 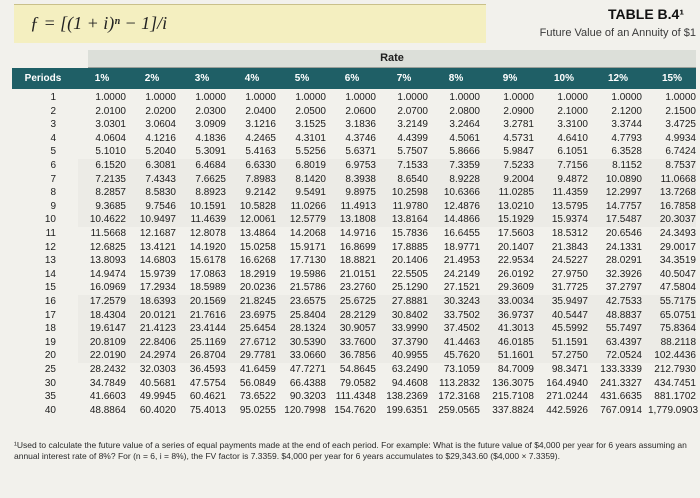 I want to click on value-cell: 199.6351, so click(x=407, y=410).